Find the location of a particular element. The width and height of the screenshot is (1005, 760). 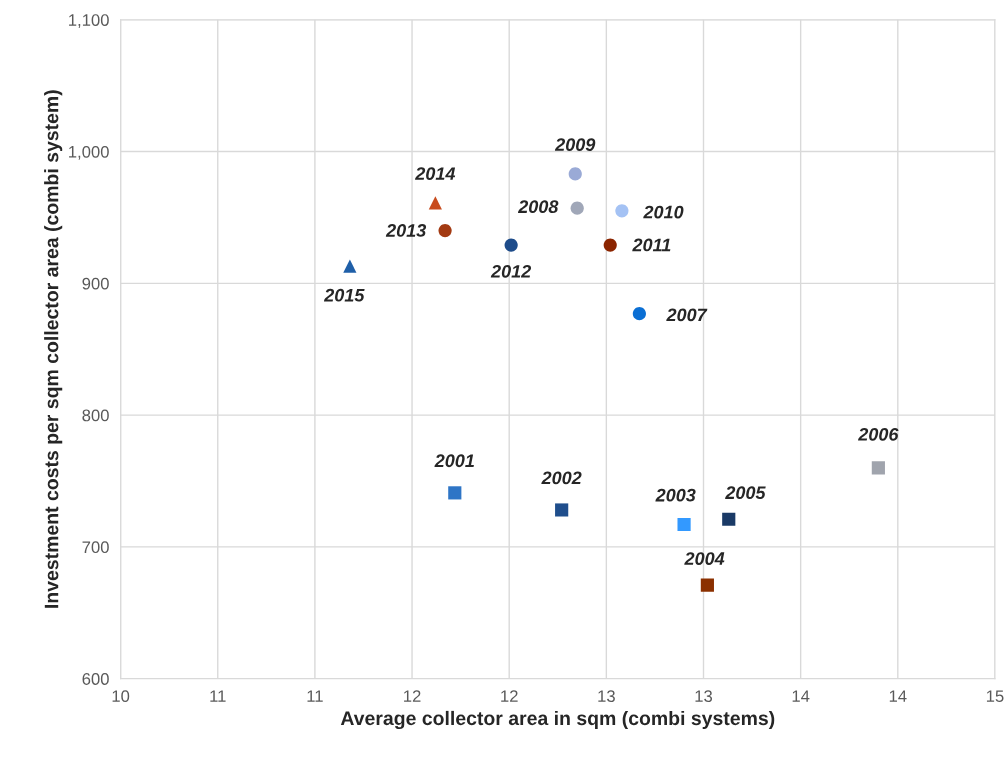

y-axis-title: Investment costs per sqm collector area (combi system) is located at coordinates (53, 349).